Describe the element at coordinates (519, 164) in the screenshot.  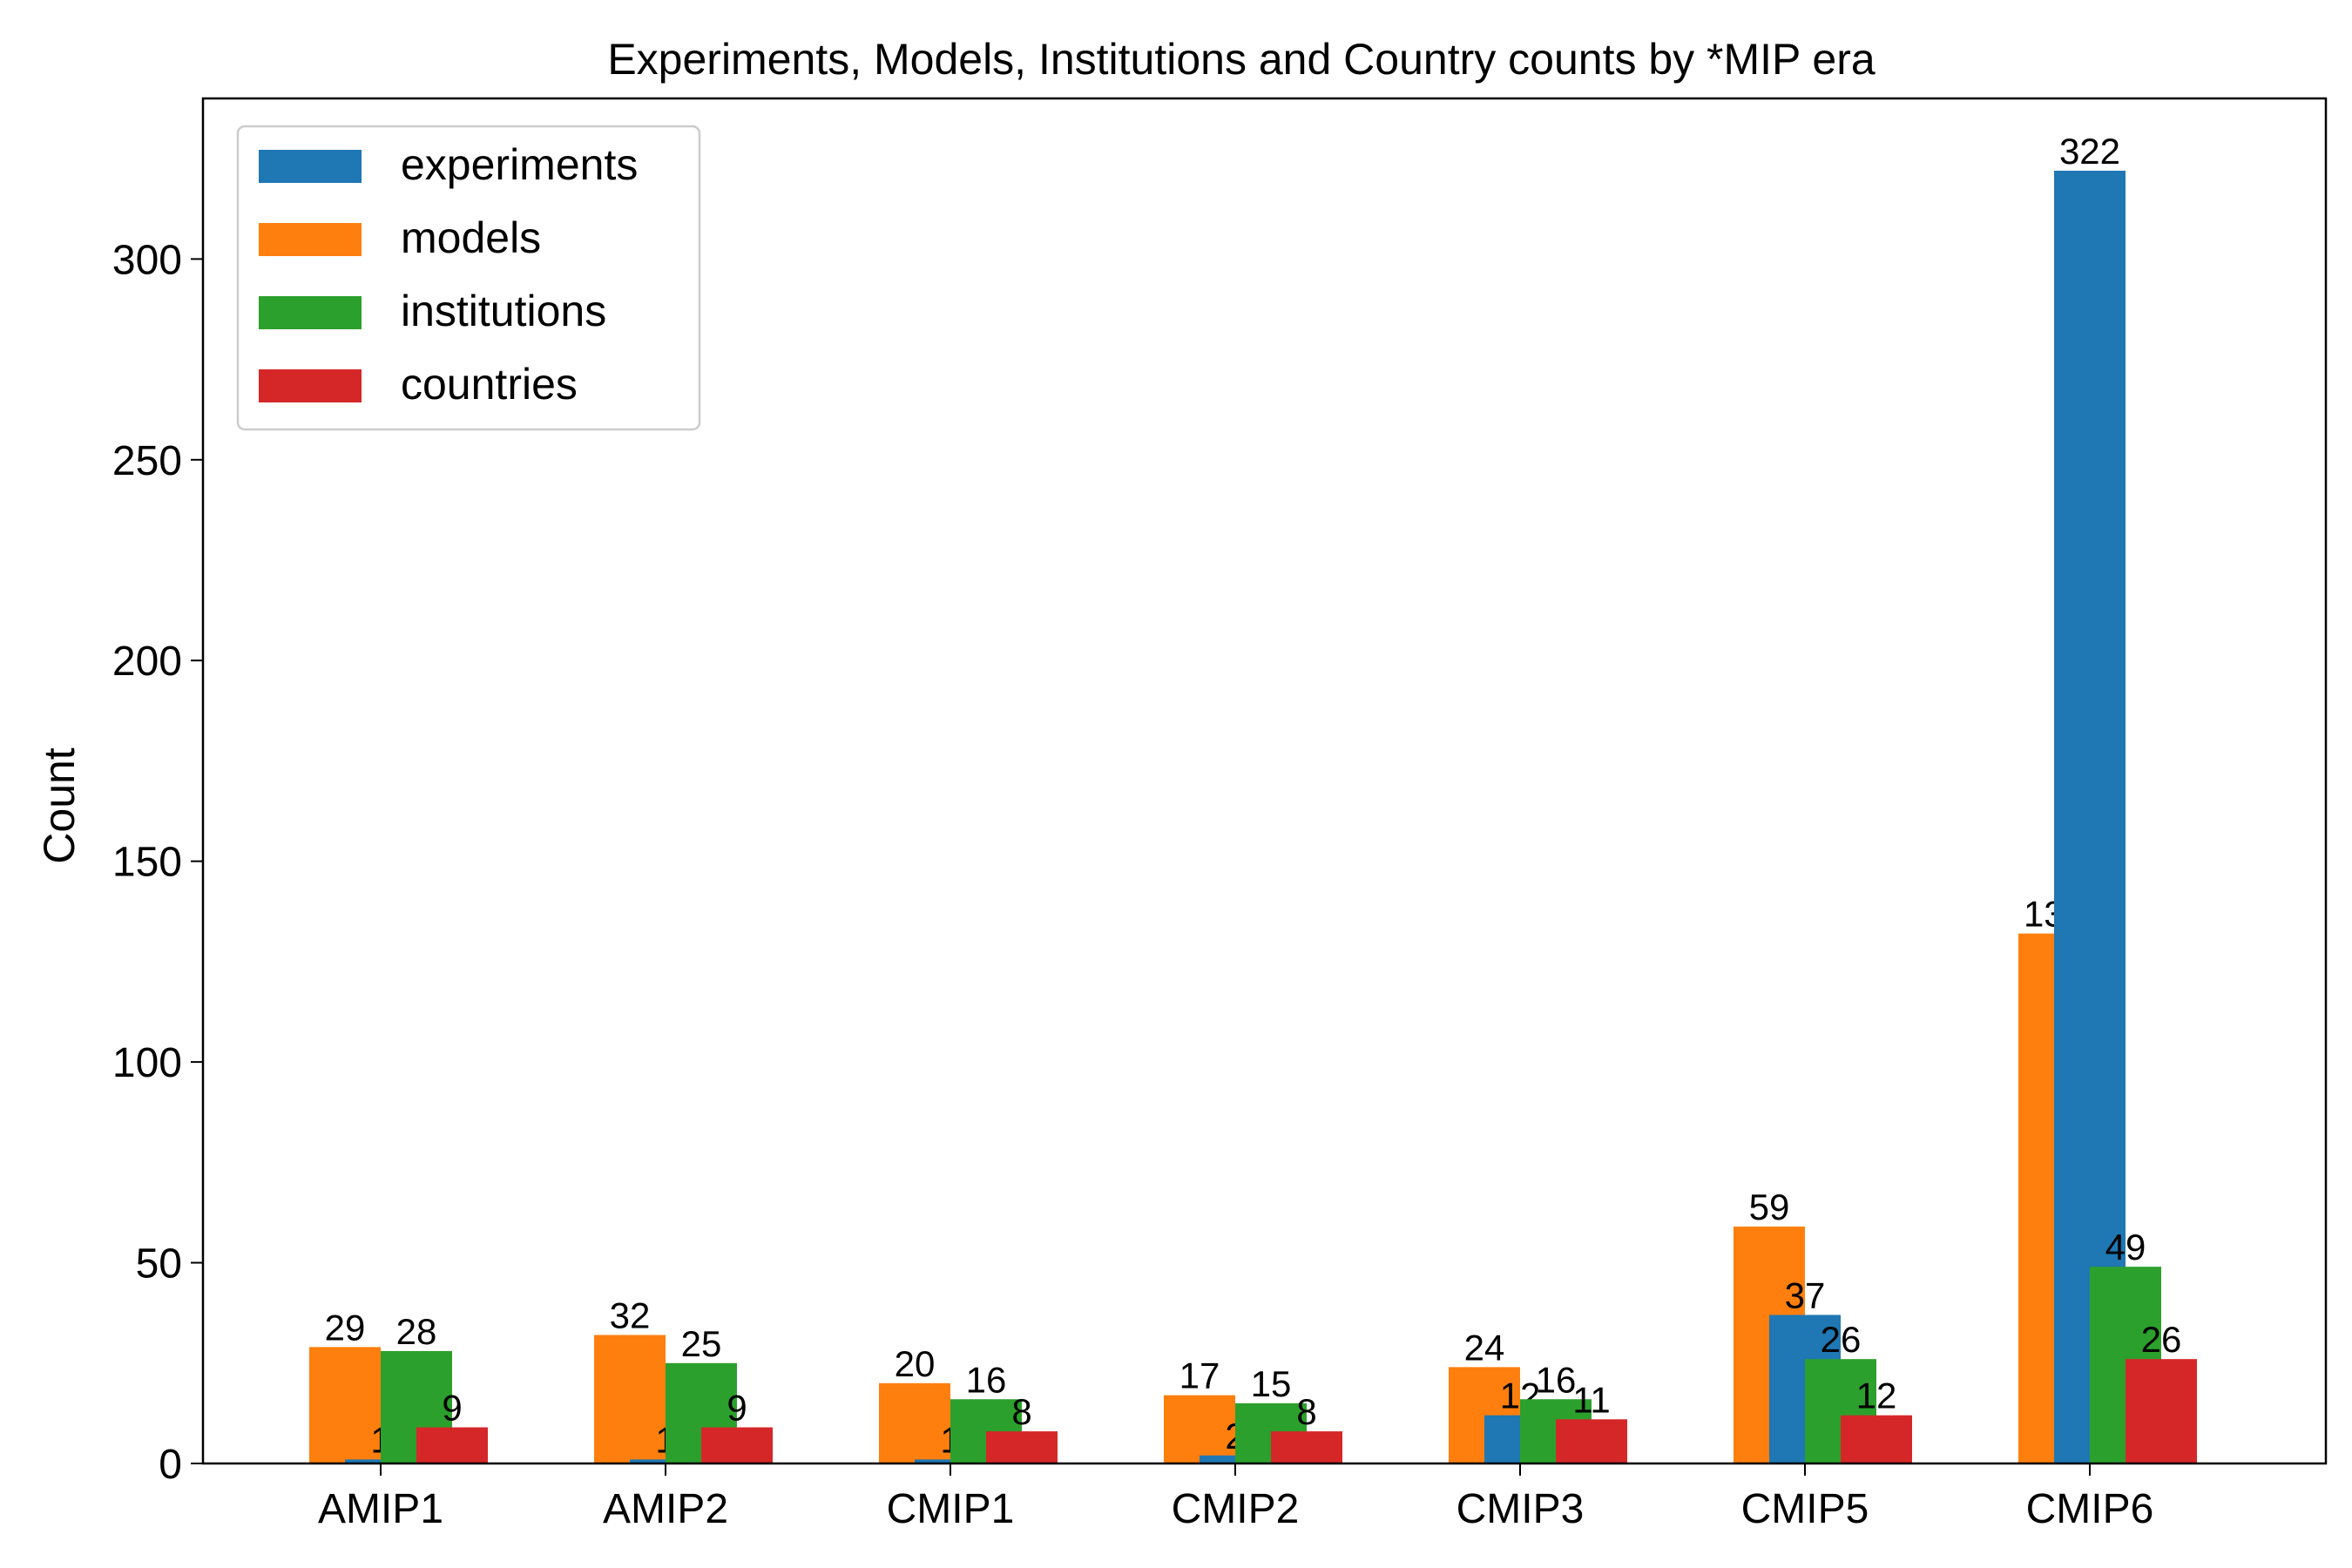
I see `legend-label-experiments: experiments` at that location.